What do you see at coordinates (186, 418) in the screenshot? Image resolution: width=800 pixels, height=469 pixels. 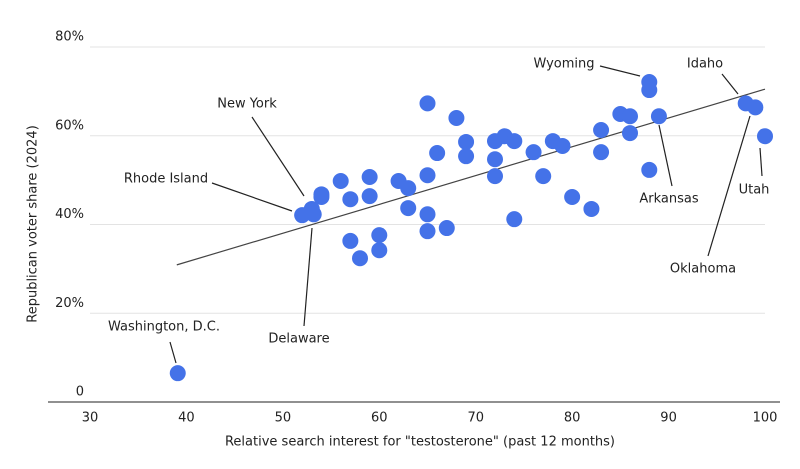 I see `x-tick-label: 40` at bounding box center [186, 418].